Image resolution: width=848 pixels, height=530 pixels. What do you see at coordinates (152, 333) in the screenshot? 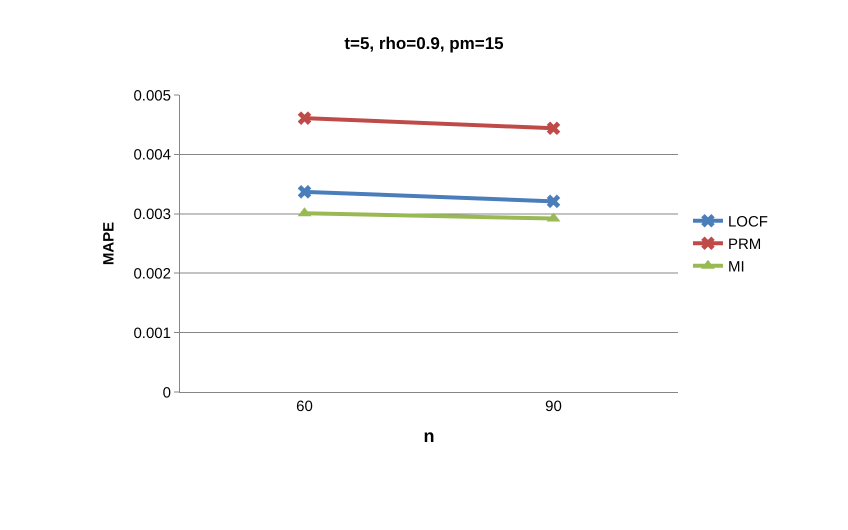
I see `y-tick-label: 0.001` at bounding box center [152, 333].